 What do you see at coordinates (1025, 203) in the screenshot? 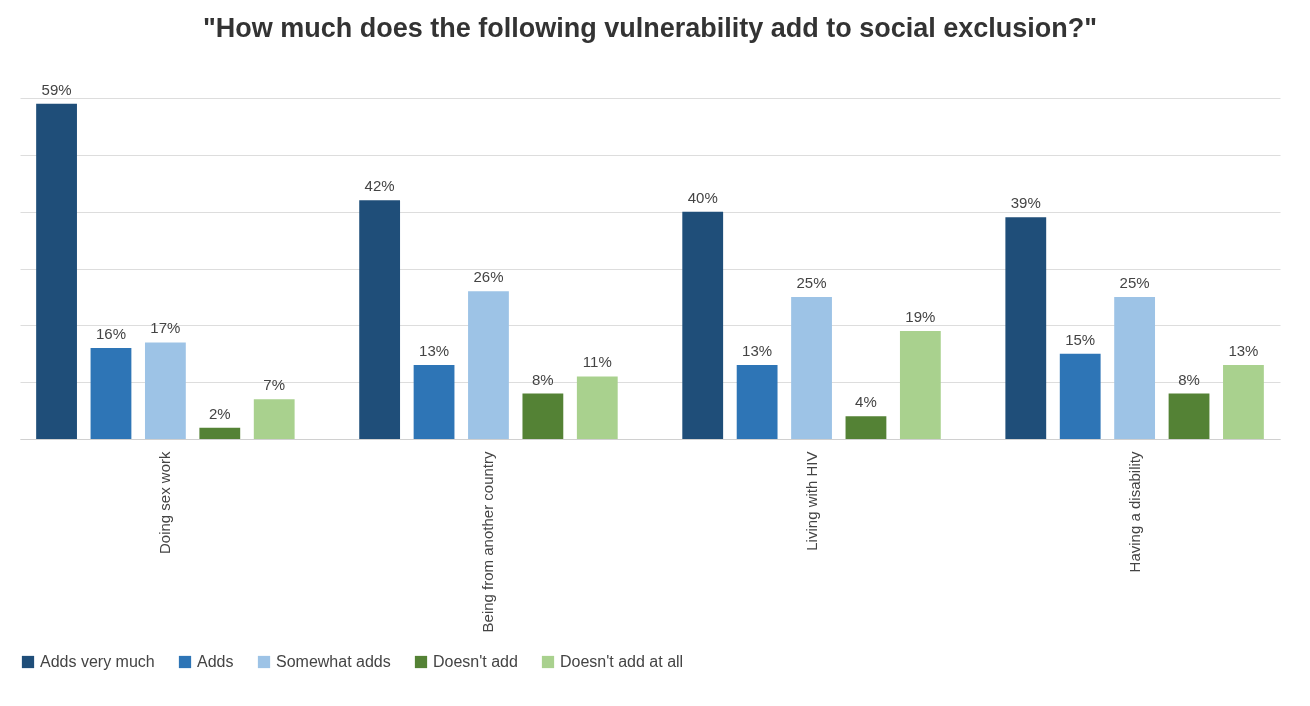
I see `data-label: 39%` at bounding box center [1025, 203].